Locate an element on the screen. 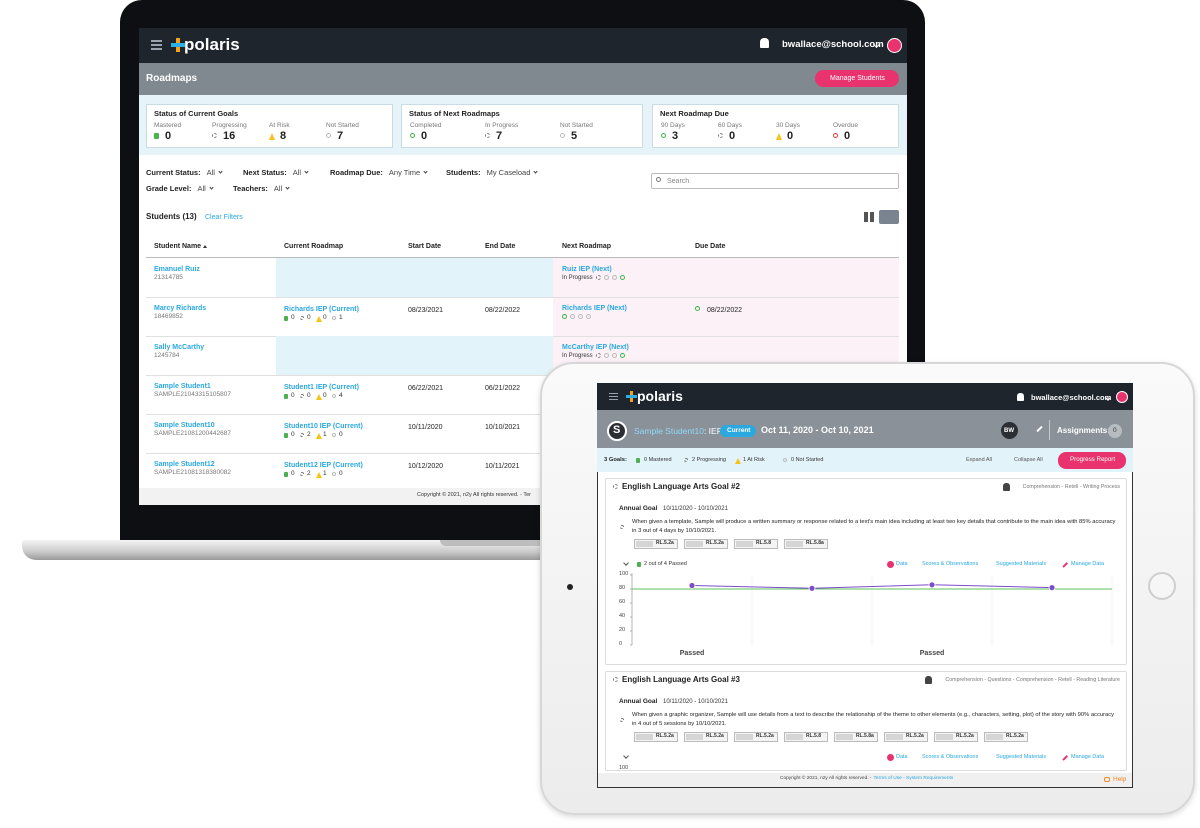  annual-dates: 10/11/2020 - 10/10/2021 is located at coordinates (695, 509).